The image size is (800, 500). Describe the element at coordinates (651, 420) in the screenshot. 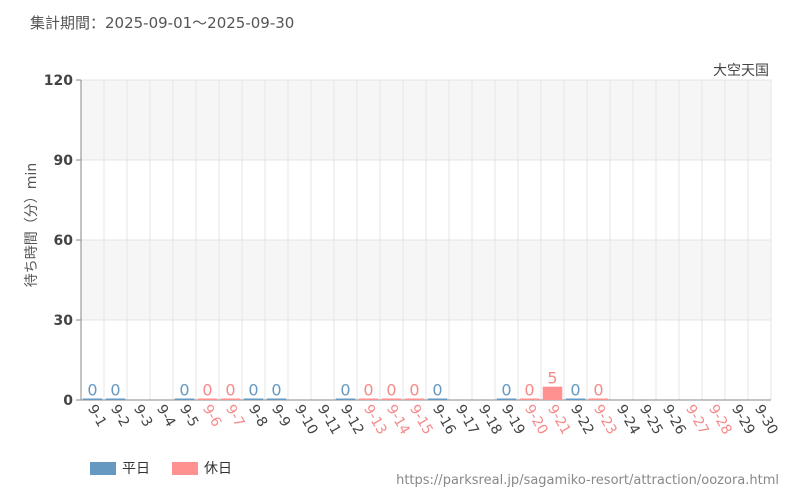

I see `x-tick-label: 9-25` at that location.